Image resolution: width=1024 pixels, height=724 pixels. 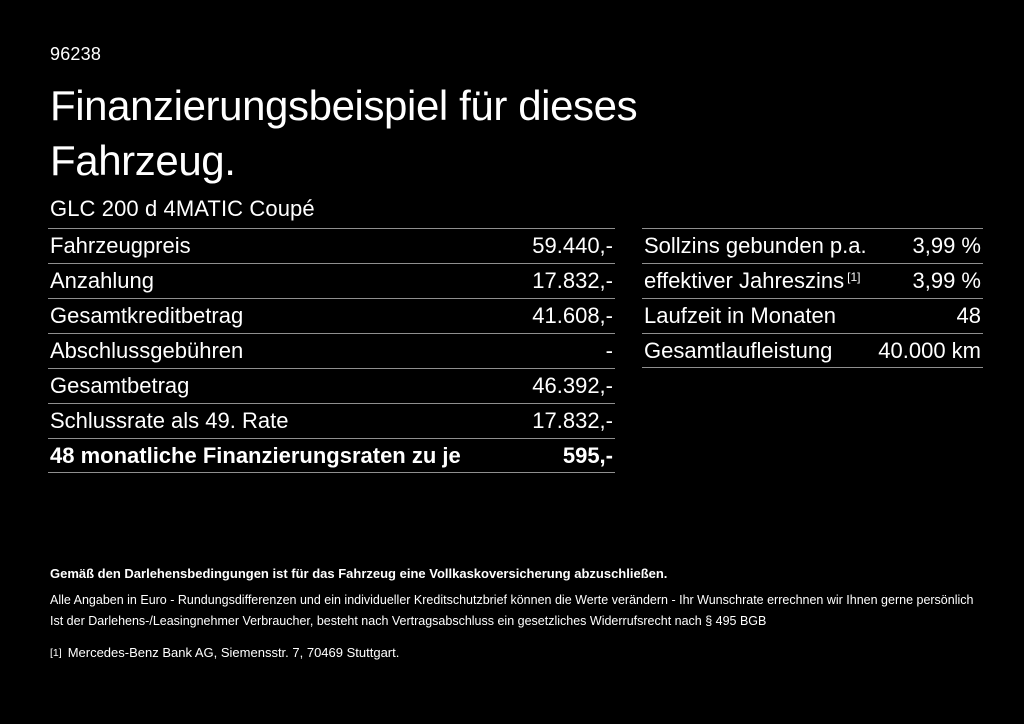 I want to click on row-label: Anzahlung, so click(x=102, y=280).